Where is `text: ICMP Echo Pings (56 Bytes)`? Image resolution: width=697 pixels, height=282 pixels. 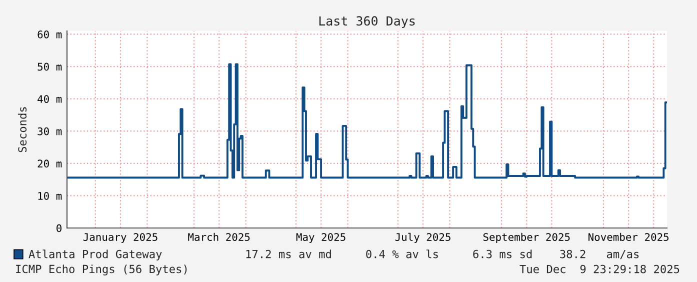
text: ICMP Echo Pings (56 Bytes) is located at coordinates (101, 270).